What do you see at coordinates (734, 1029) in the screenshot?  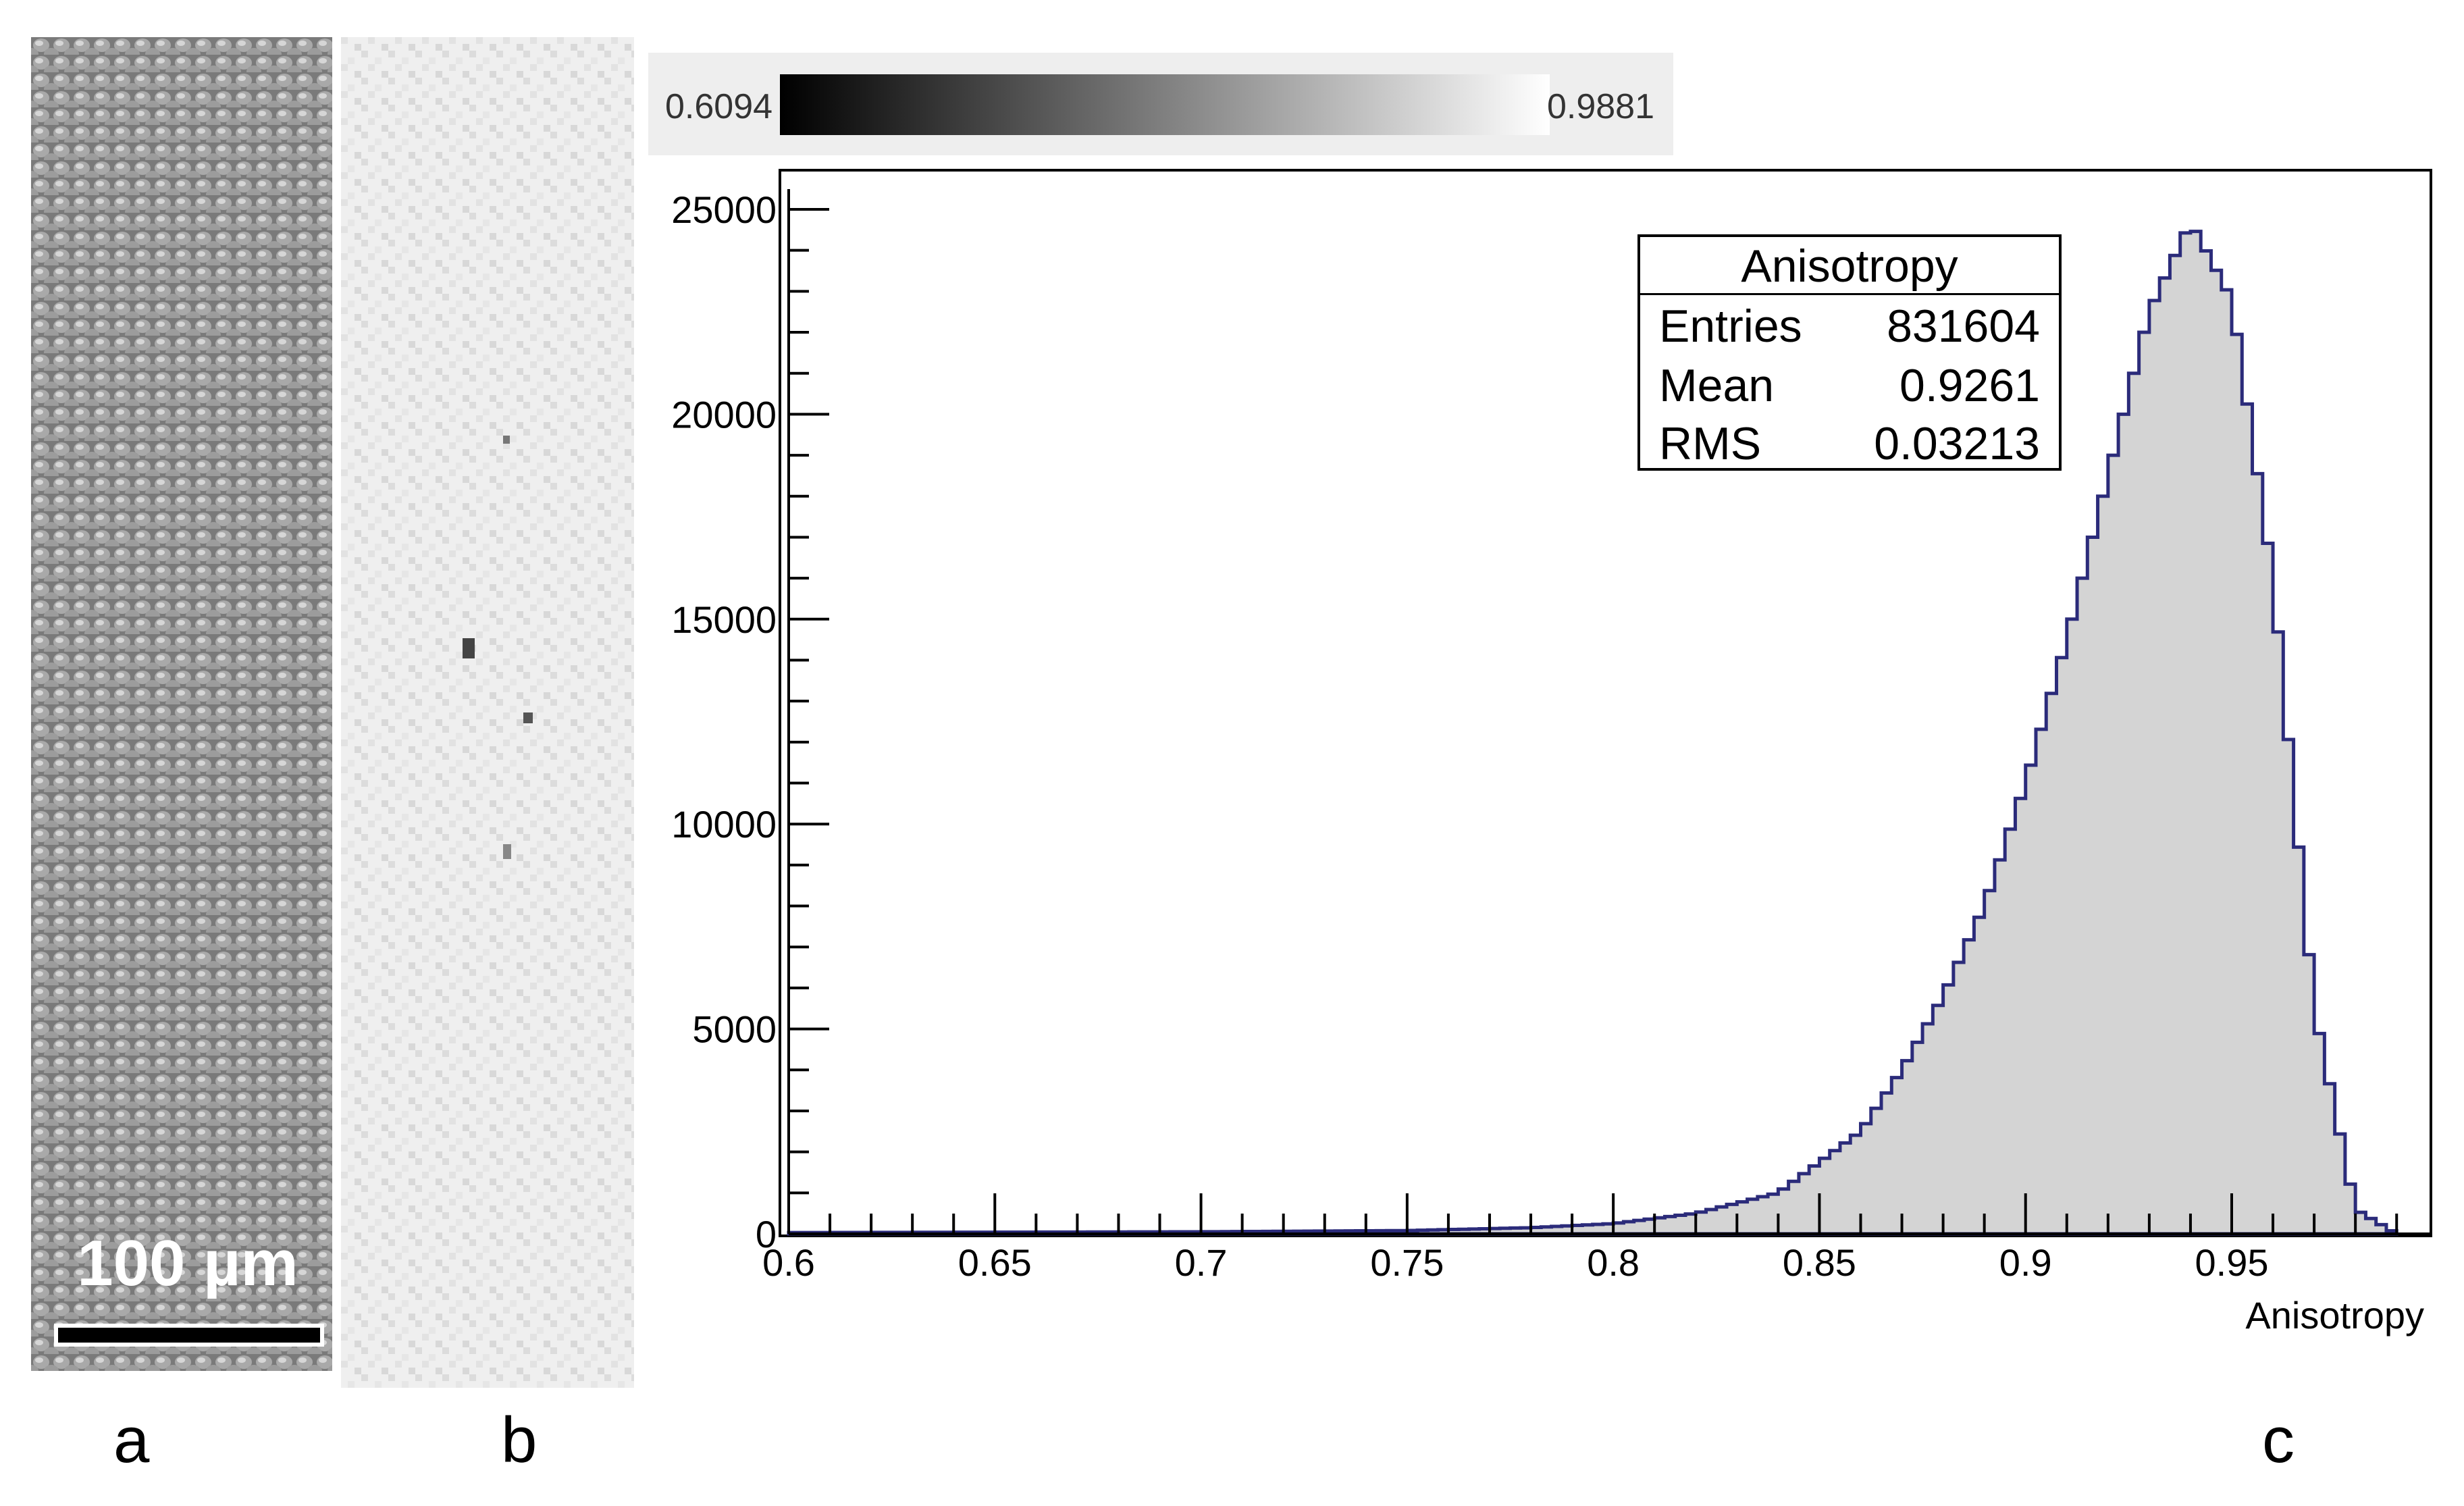 I see `y-tick-label: 5000` at bounding box center [734, 1029].